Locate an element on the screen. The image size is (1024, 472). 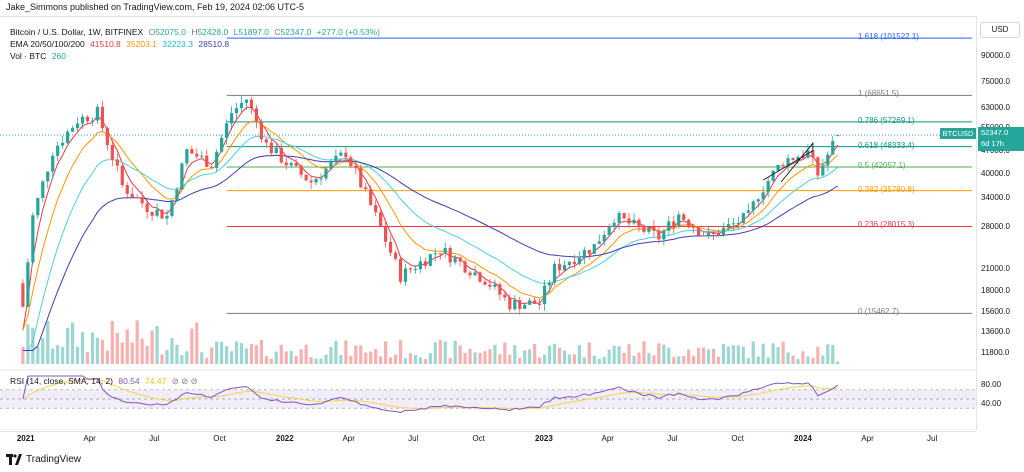
rsi-extra-icon: ⊘ is located at coordinates (194, 381).